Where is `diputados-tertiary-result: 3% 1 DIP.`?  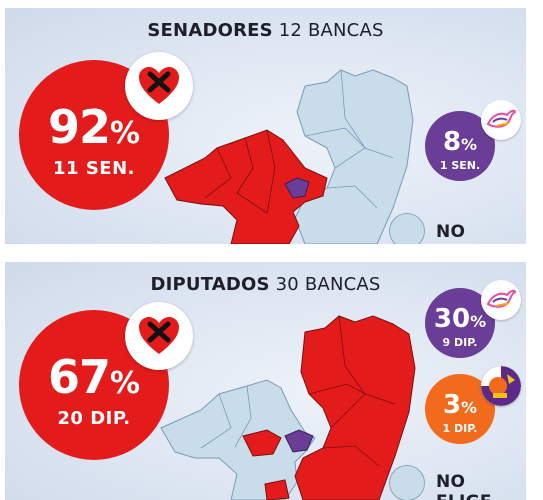
diputados-tertiary-result: 3% 1 DIP. is located at coordinates (460, 409).